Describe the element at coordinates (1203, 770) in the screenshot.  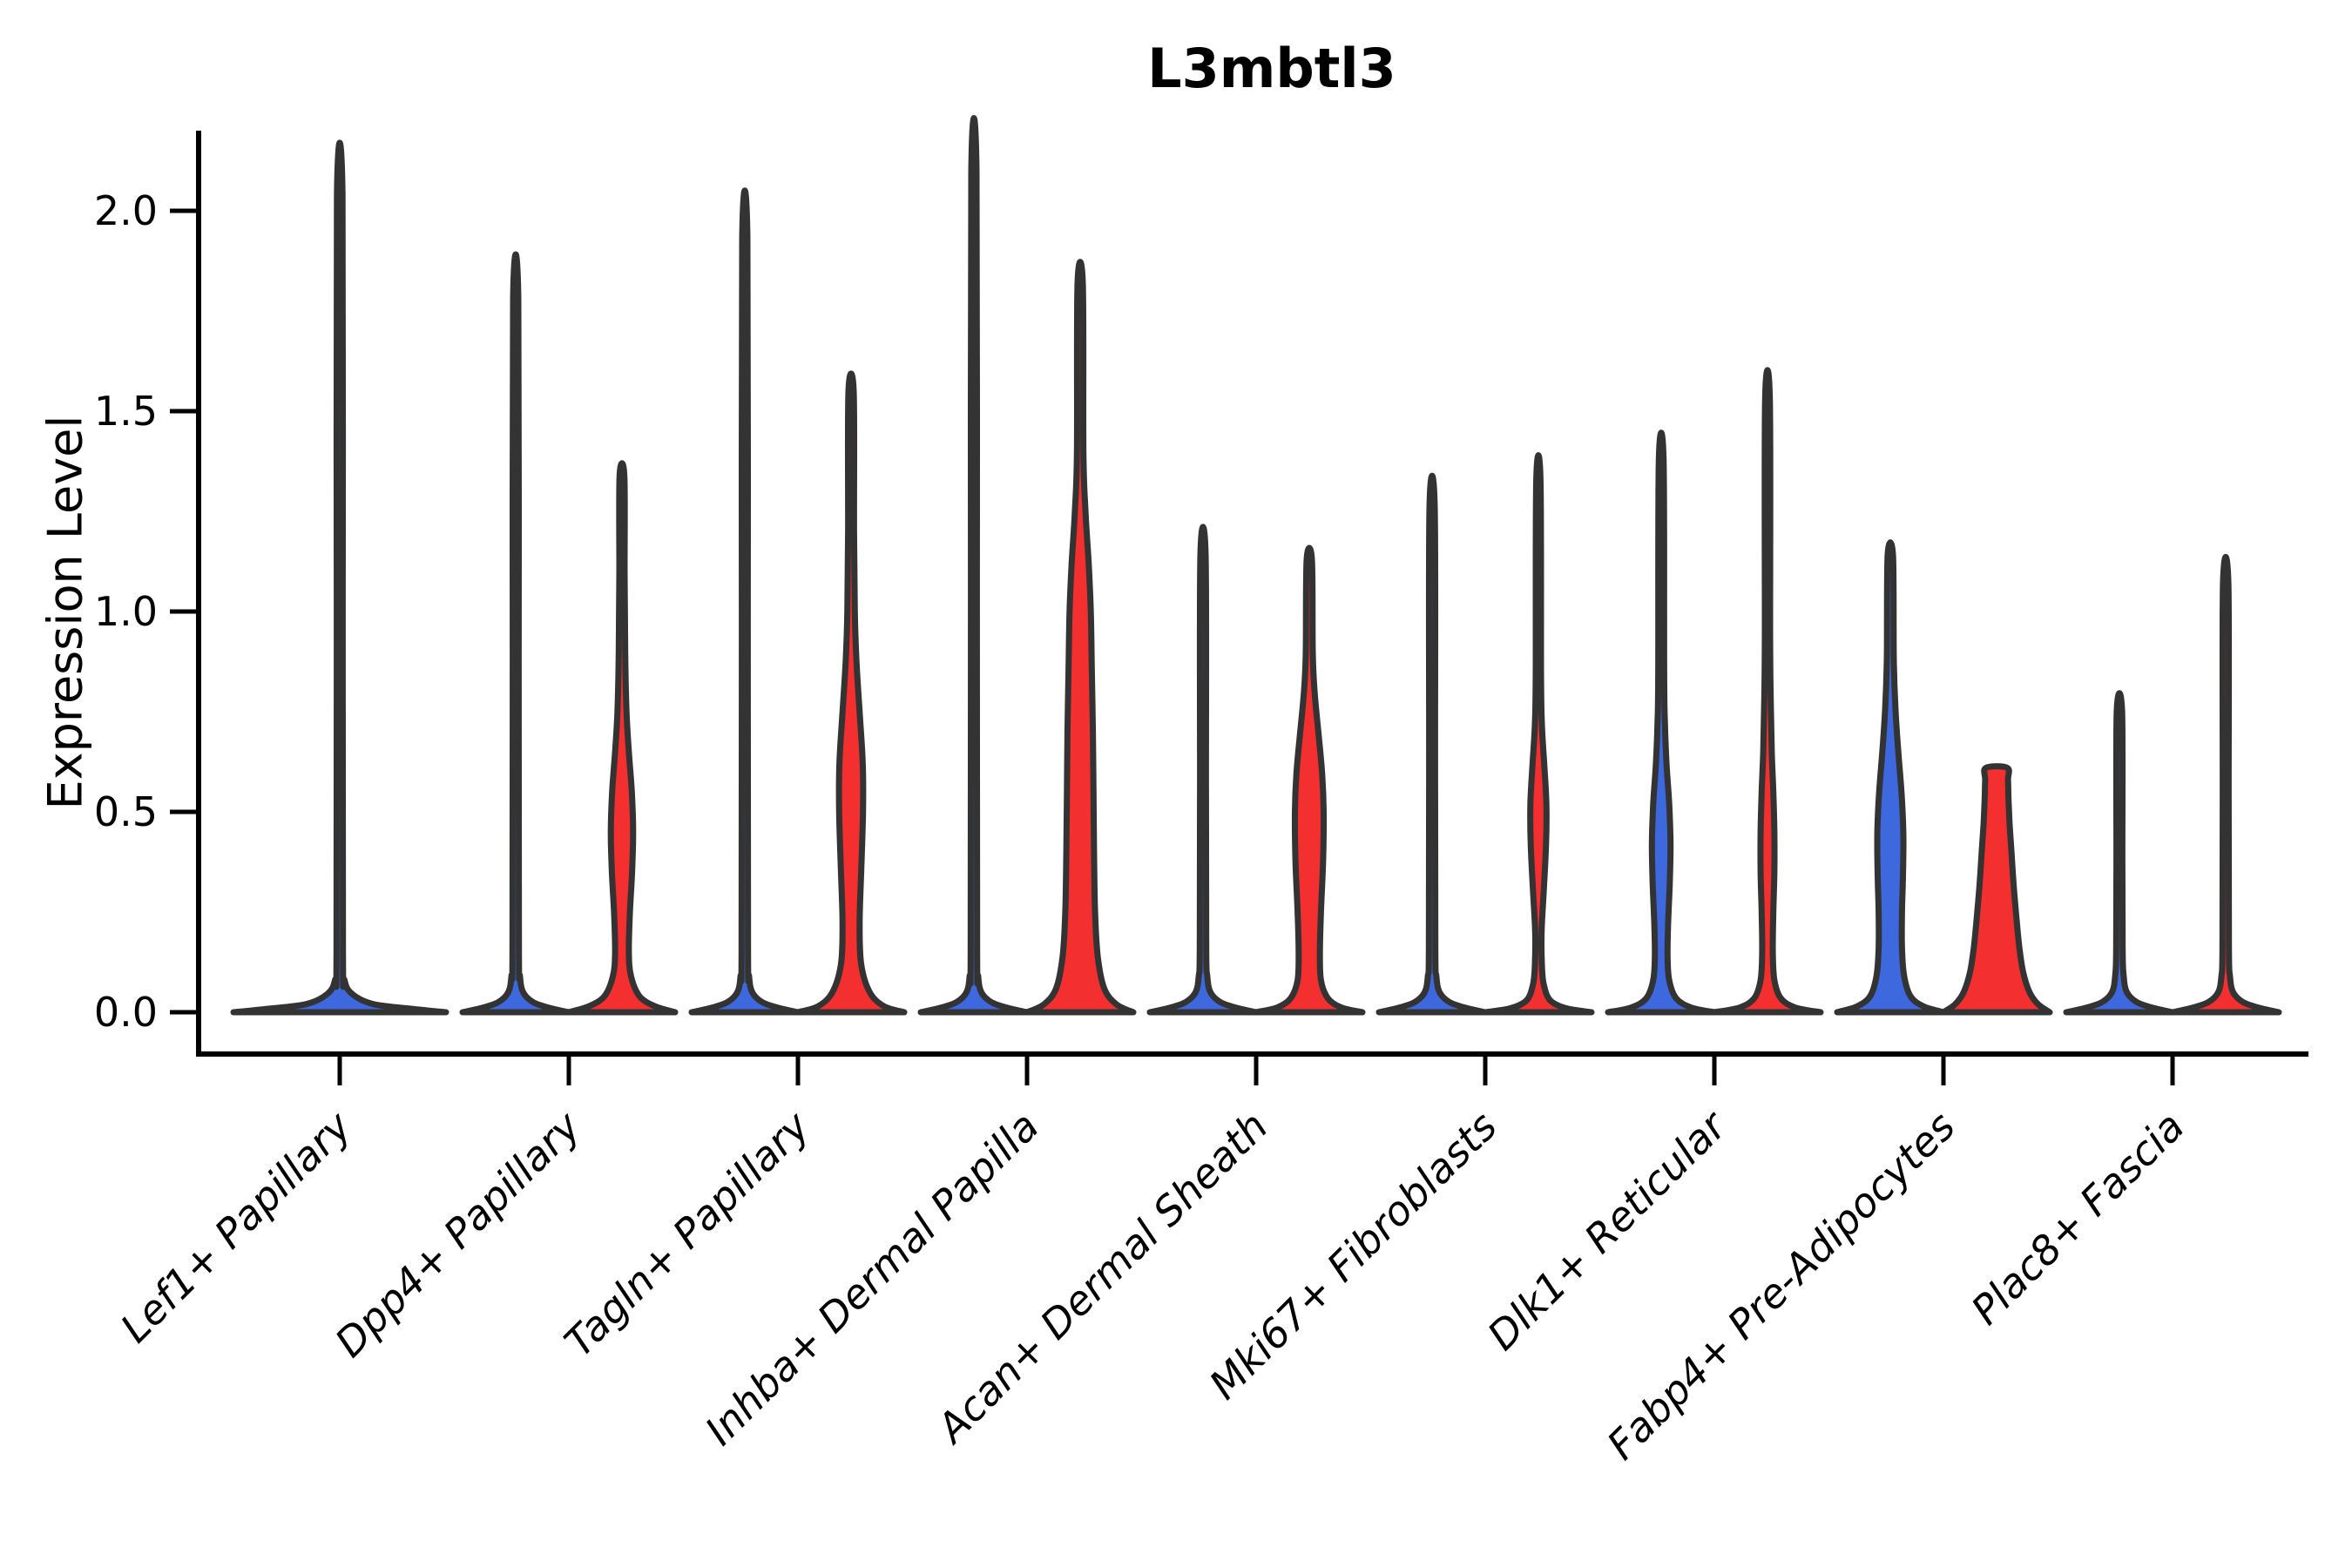
I see `violin-acan-A` at that location.